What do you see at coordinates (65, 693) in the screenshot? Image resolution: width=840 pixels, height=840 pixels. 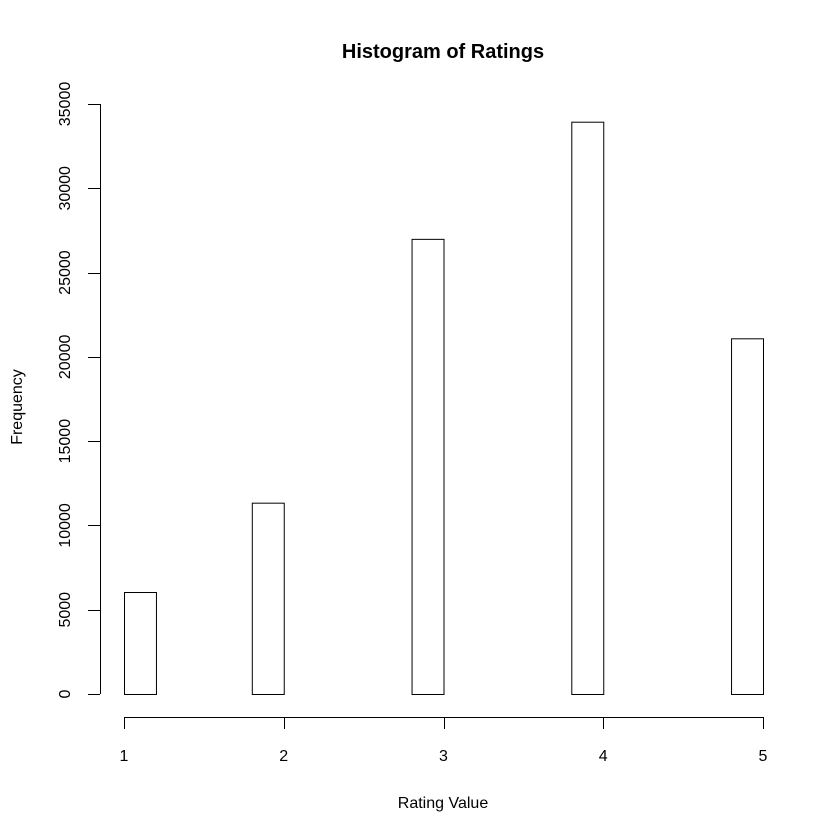 I see `y-tick-label: 0` at bounding box center [65, 693].